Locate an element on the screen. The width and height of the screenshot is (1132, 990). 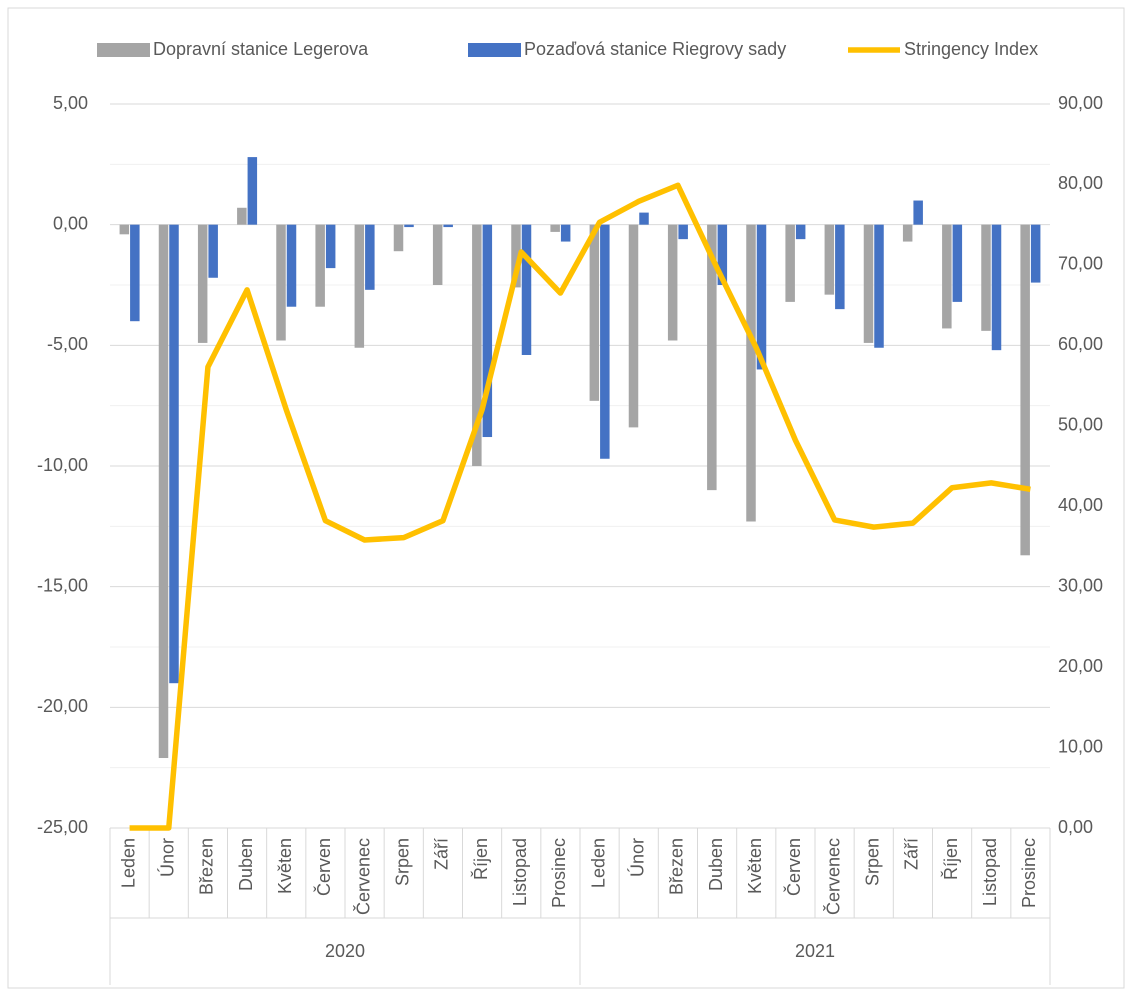
y-tick-label: 0,00 is located at coordinates (70, 223).